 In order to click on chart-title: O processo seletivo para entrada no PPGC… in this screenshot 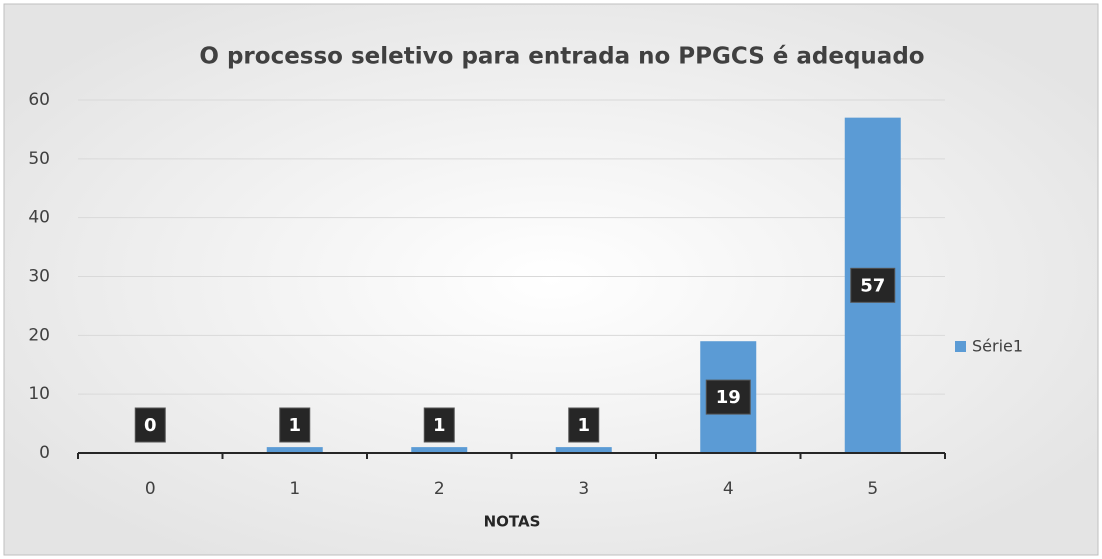, I will do `click(561, 57)`.